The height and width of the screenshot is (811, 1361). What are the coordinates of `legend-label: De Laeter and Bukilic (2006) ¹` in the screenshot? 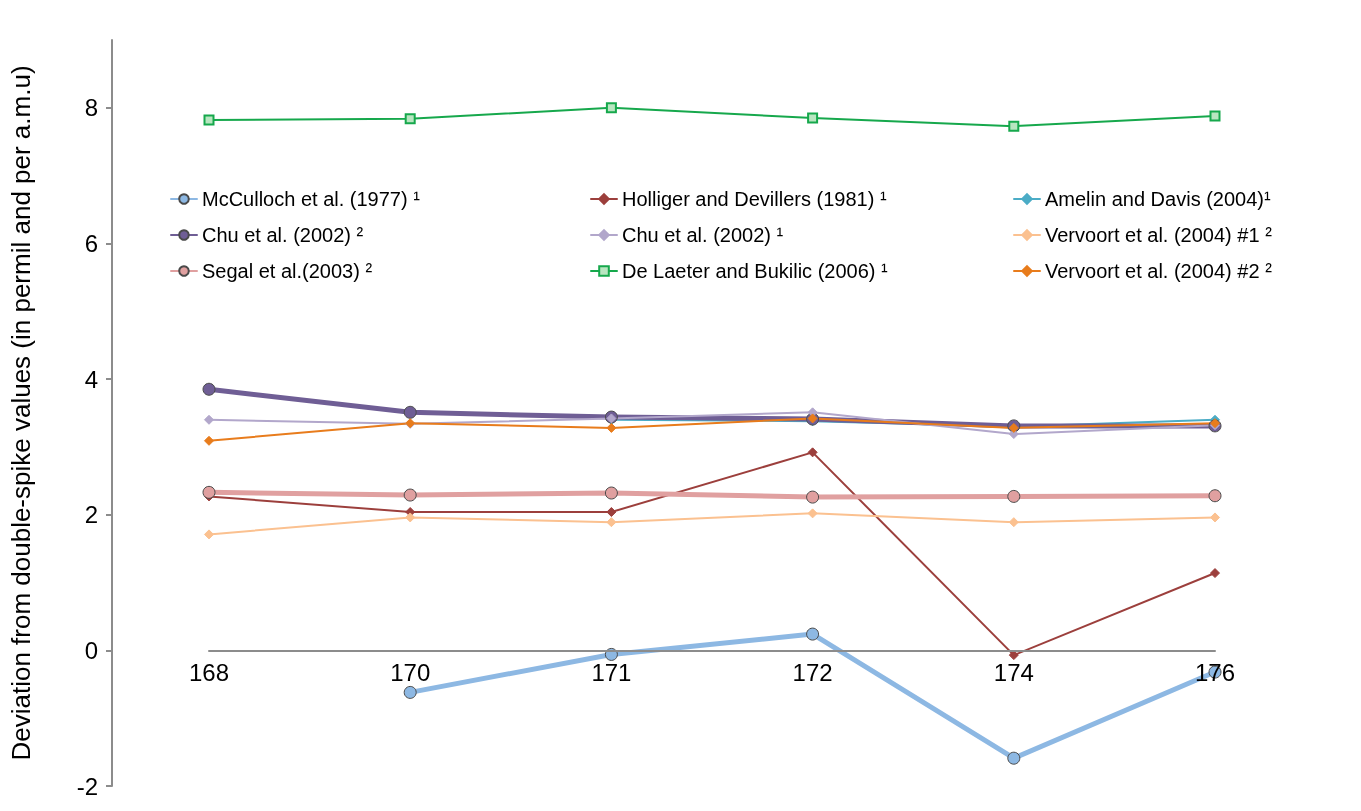 It's located at (755, 271).